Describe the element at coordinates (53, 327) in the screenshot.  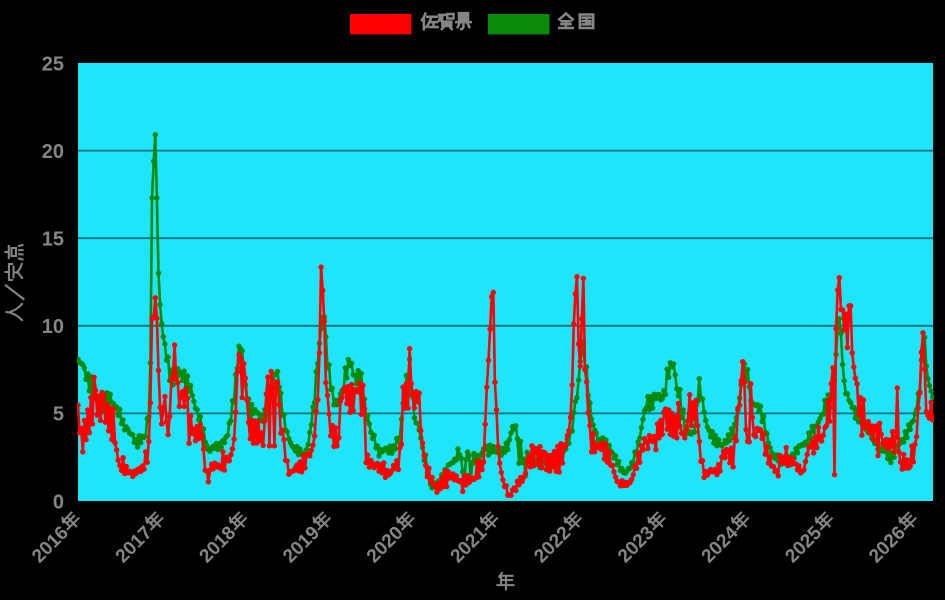
I see `svg-text: 10` at that location.